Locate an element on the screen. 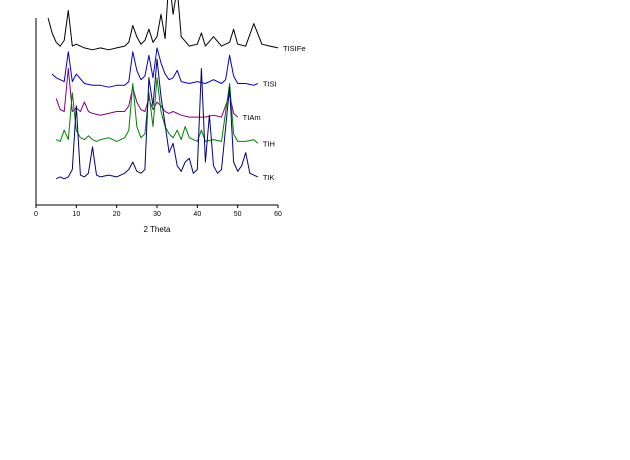  series-label-tisi: TISI is located at coordinates (270, 83).